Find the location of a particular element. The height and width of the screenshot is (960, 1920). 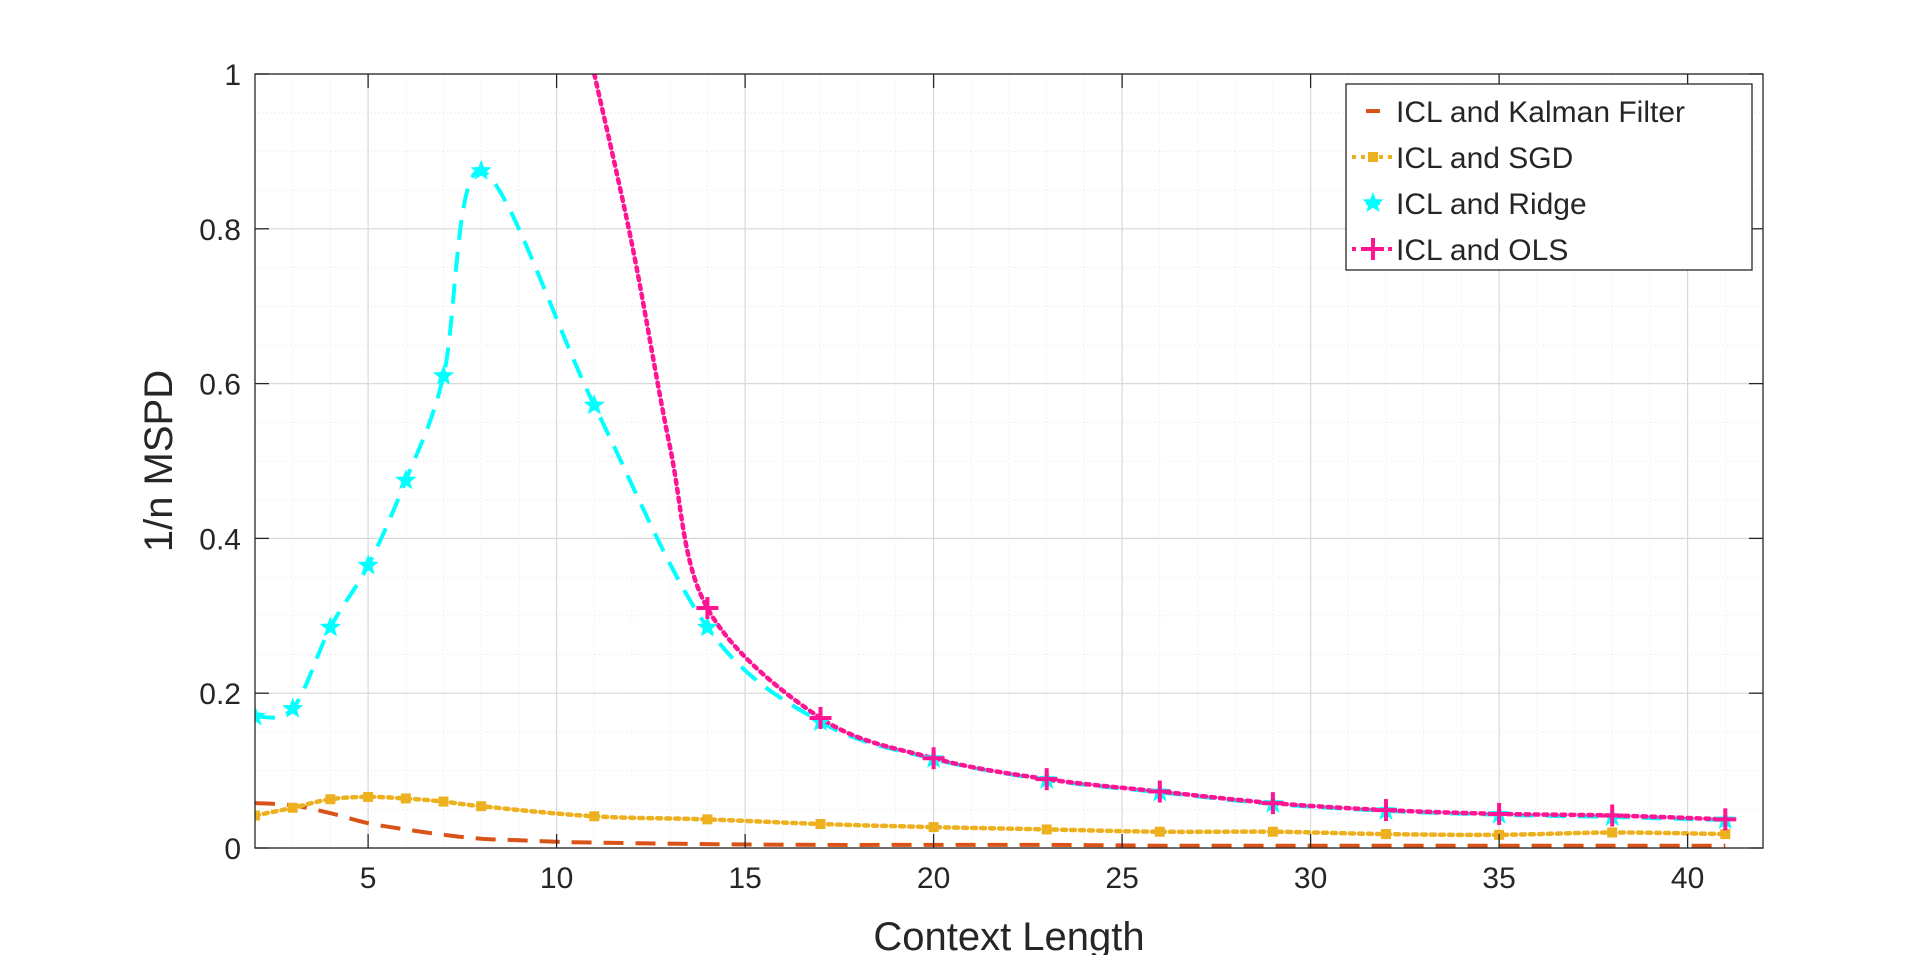

x-tick-label: 30 is located at coordinates (1310, 878).